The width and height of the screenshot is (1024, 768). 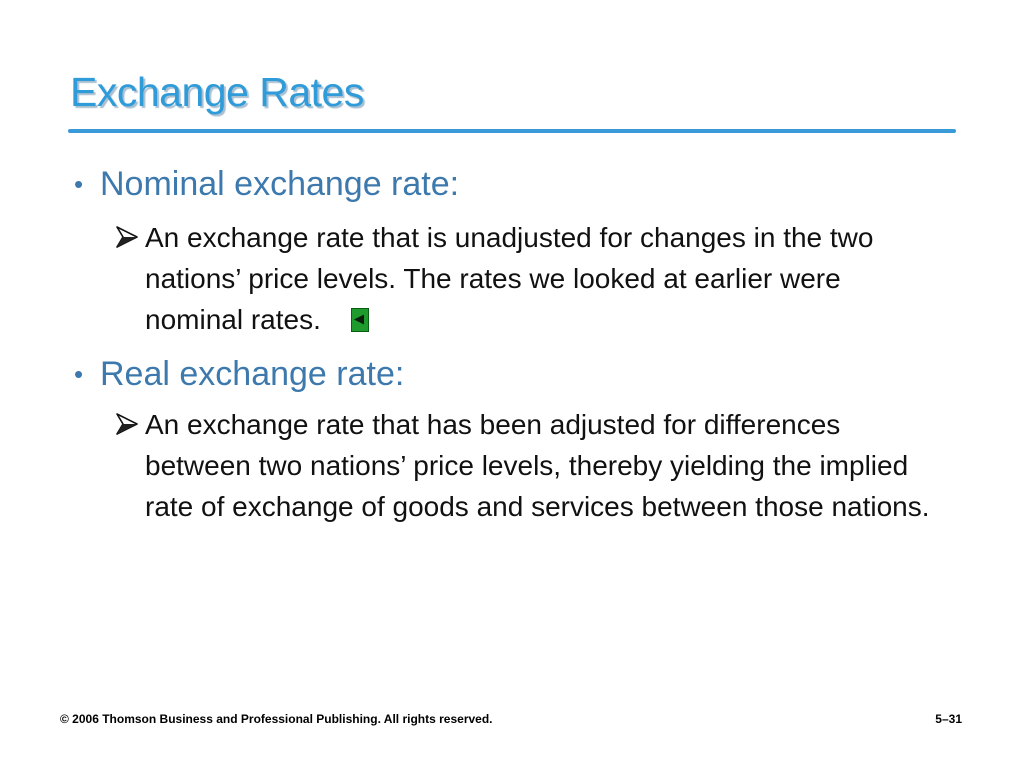 I want to click on bullet-nominal: • Nominal exchange rate:, so click(x=266, y=184).